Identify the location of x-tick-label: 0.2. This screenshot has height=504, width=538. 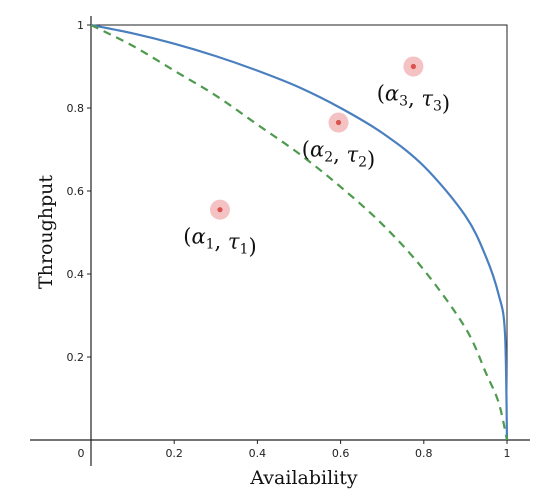
(174, 453).